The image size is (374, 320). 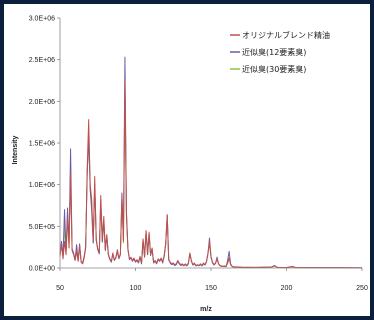 I want to click on y-tick-label: 2.5E+06, so click(x=42, y=60).